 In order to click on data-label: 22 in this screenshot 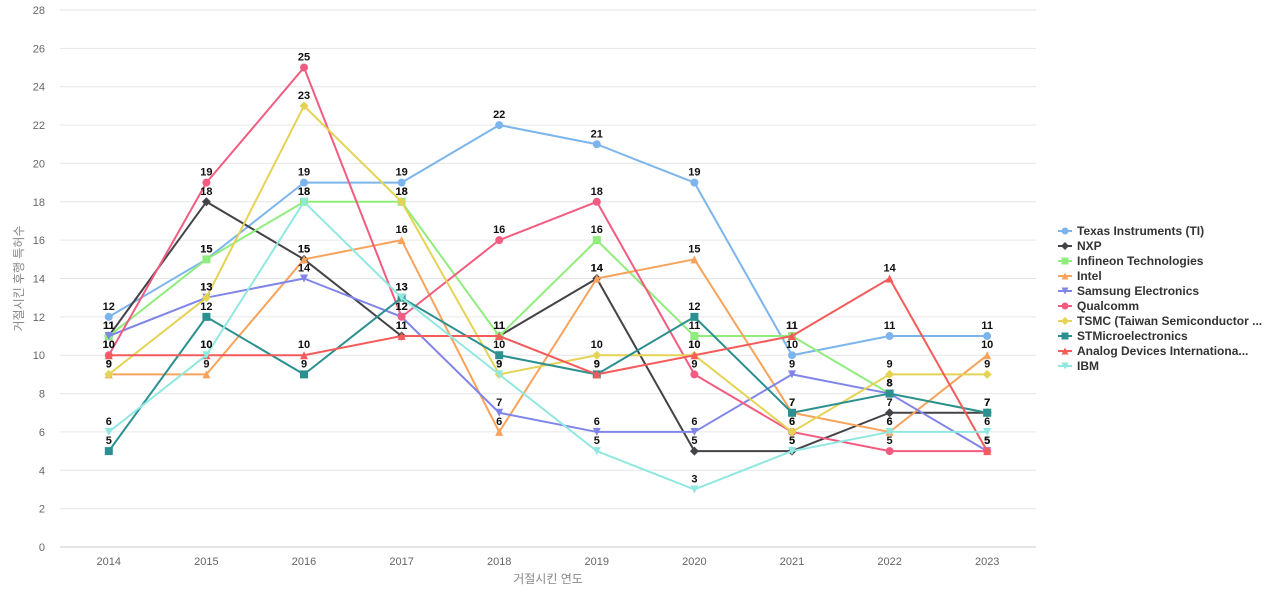, I will do `click(499, 115)`.